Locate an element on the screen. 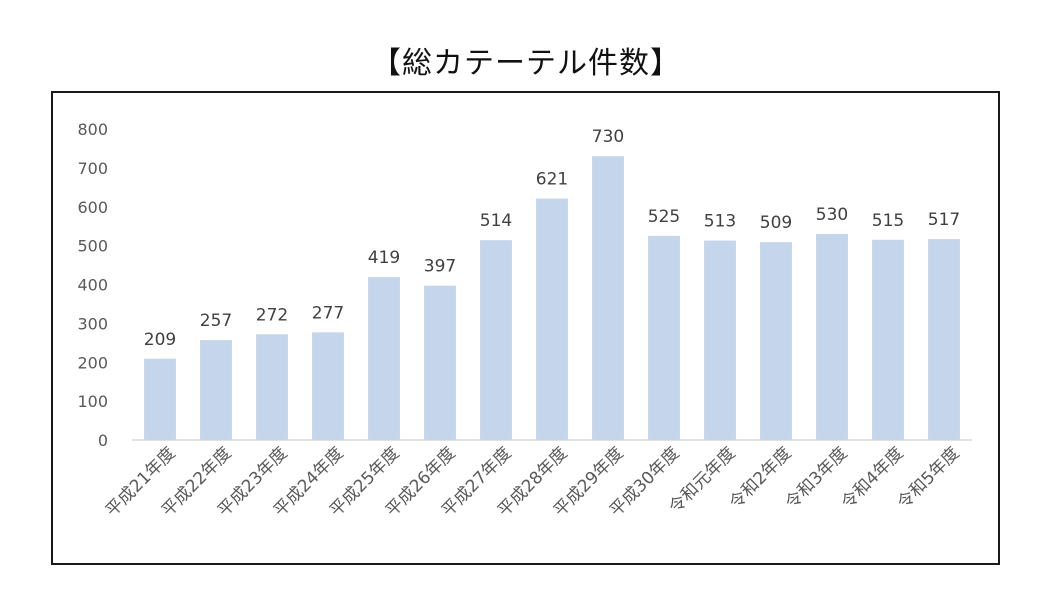 Image resolution: width=1052 pixels, height=609 pixels. data-label: 515 is located at coordinates (888, 221).